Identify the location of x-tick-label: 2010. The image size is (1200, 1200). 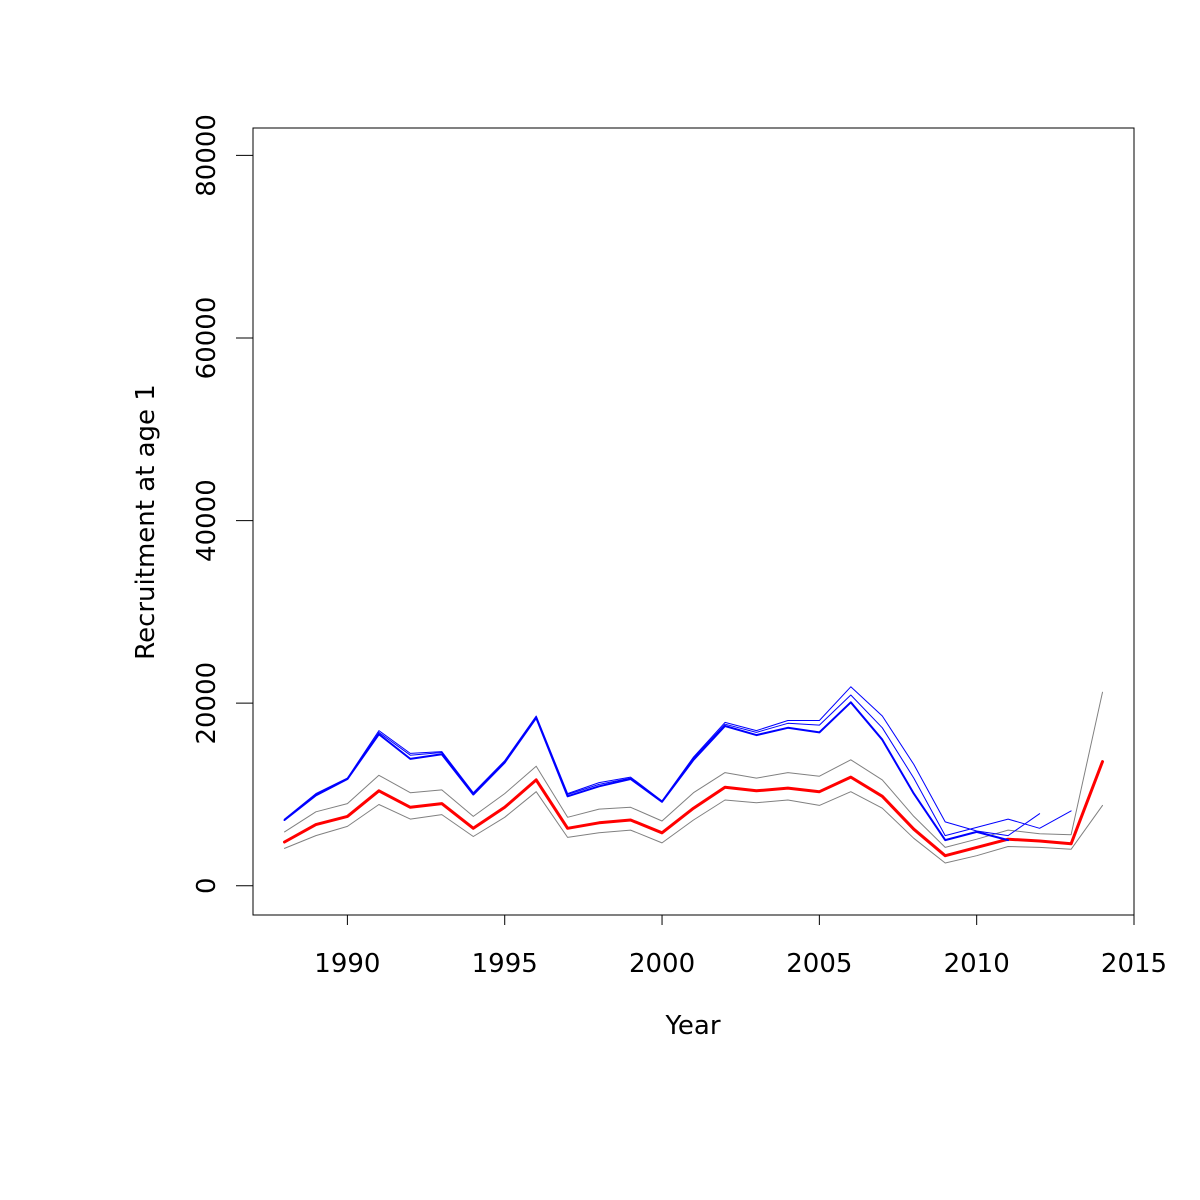
(977, 964).